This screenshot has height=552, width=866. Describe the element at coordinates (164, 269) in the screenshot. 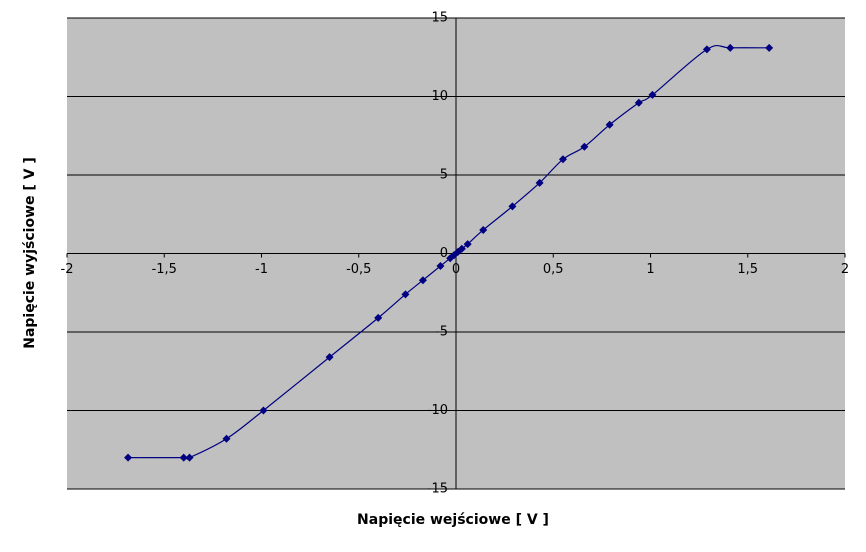

I see `x-tick-label: -1,5` at that location.